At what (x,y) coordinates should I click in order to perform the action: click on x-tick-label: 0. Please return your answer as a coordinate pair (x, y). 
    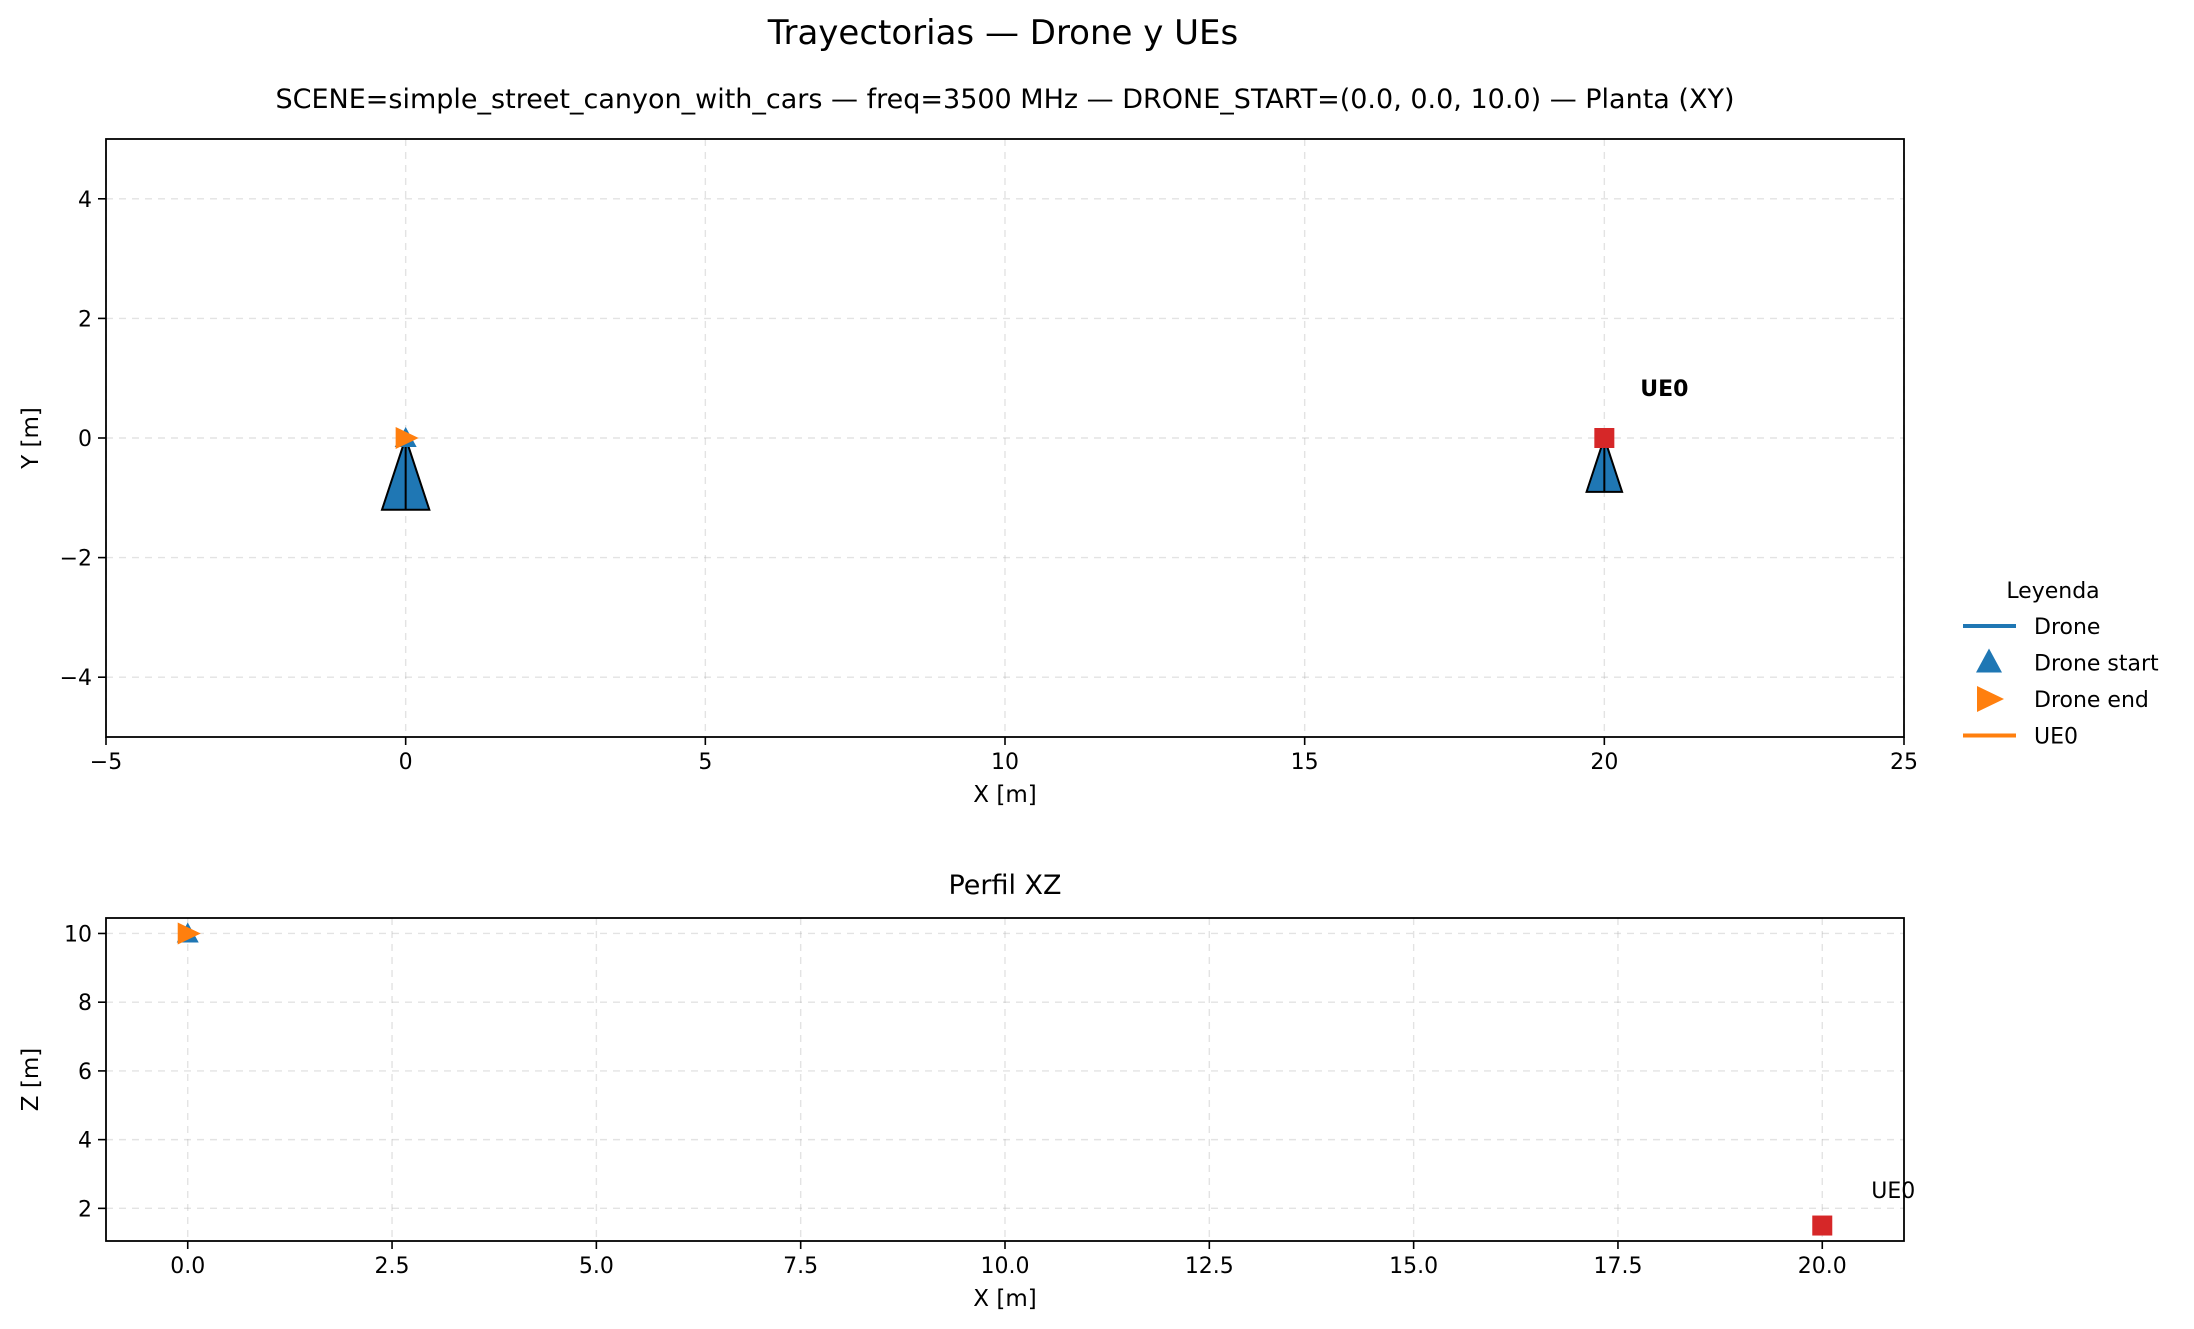
    Looking at the image, I should click on (406, 762).